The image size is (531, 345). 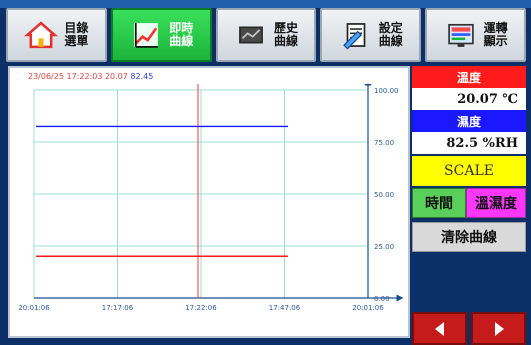 I want to click on x-tick-label: 17:17:06, so click(x=118, y=308).